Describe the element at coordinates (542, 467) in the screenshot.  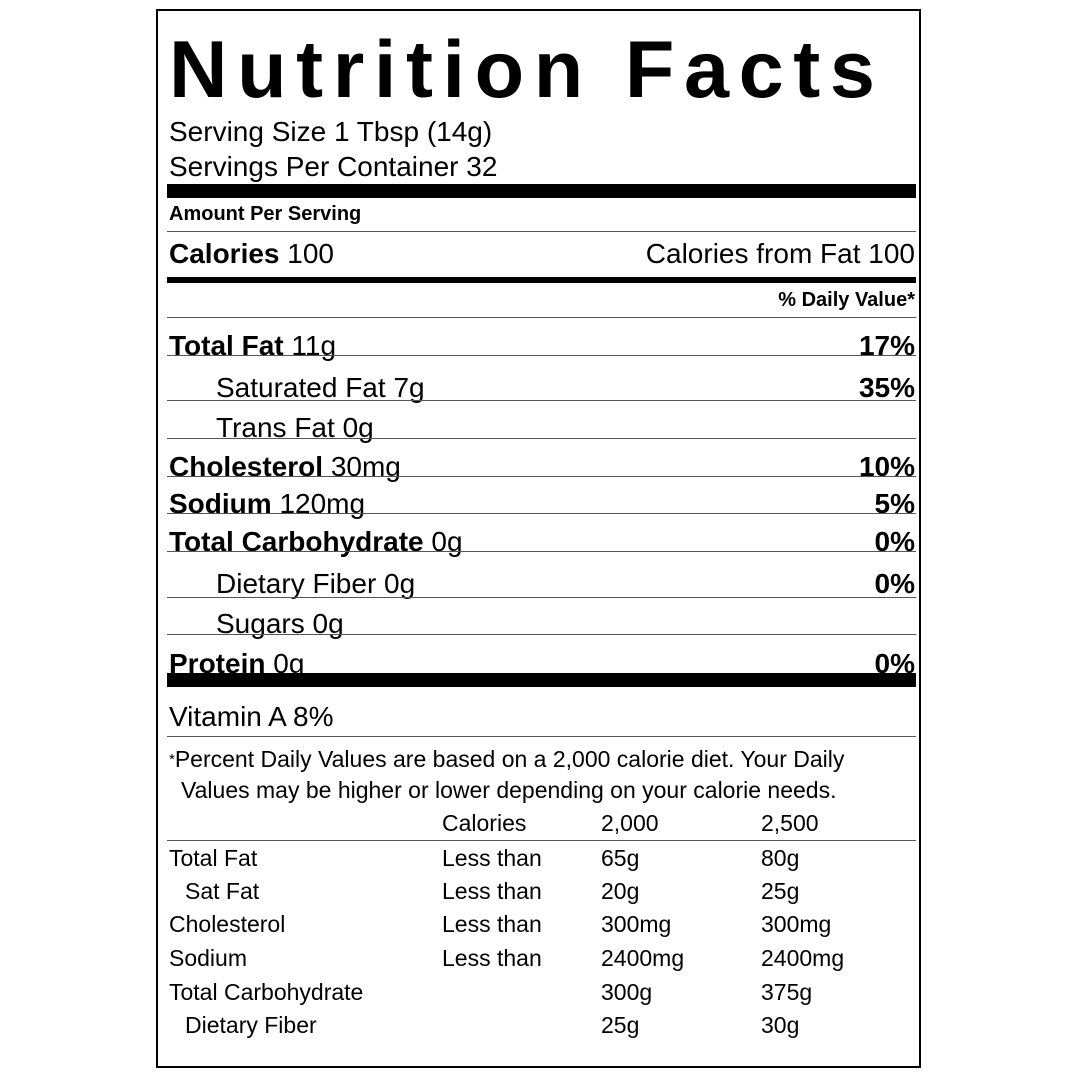
I see `nutrient-row: Cholesterol 30mg 10%` at that location.